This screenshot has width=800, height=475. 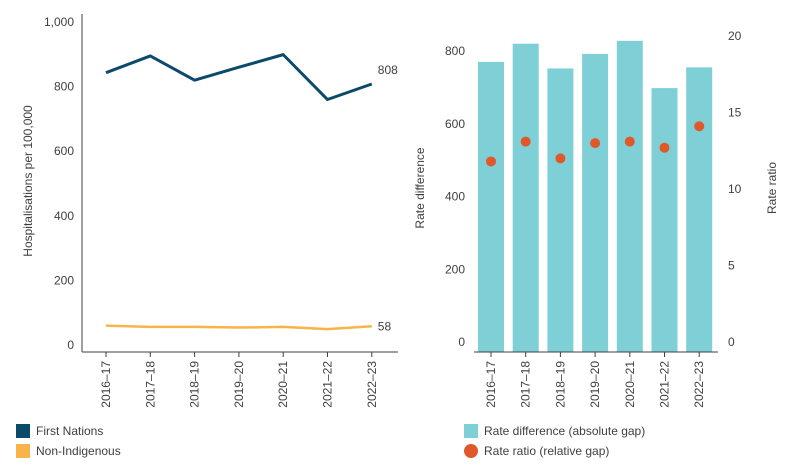 What do you see at coordinates (328, 384) in the screenshot?
I see `chart1-xtick-label: 2021–22` at bounding box center [328, 384].